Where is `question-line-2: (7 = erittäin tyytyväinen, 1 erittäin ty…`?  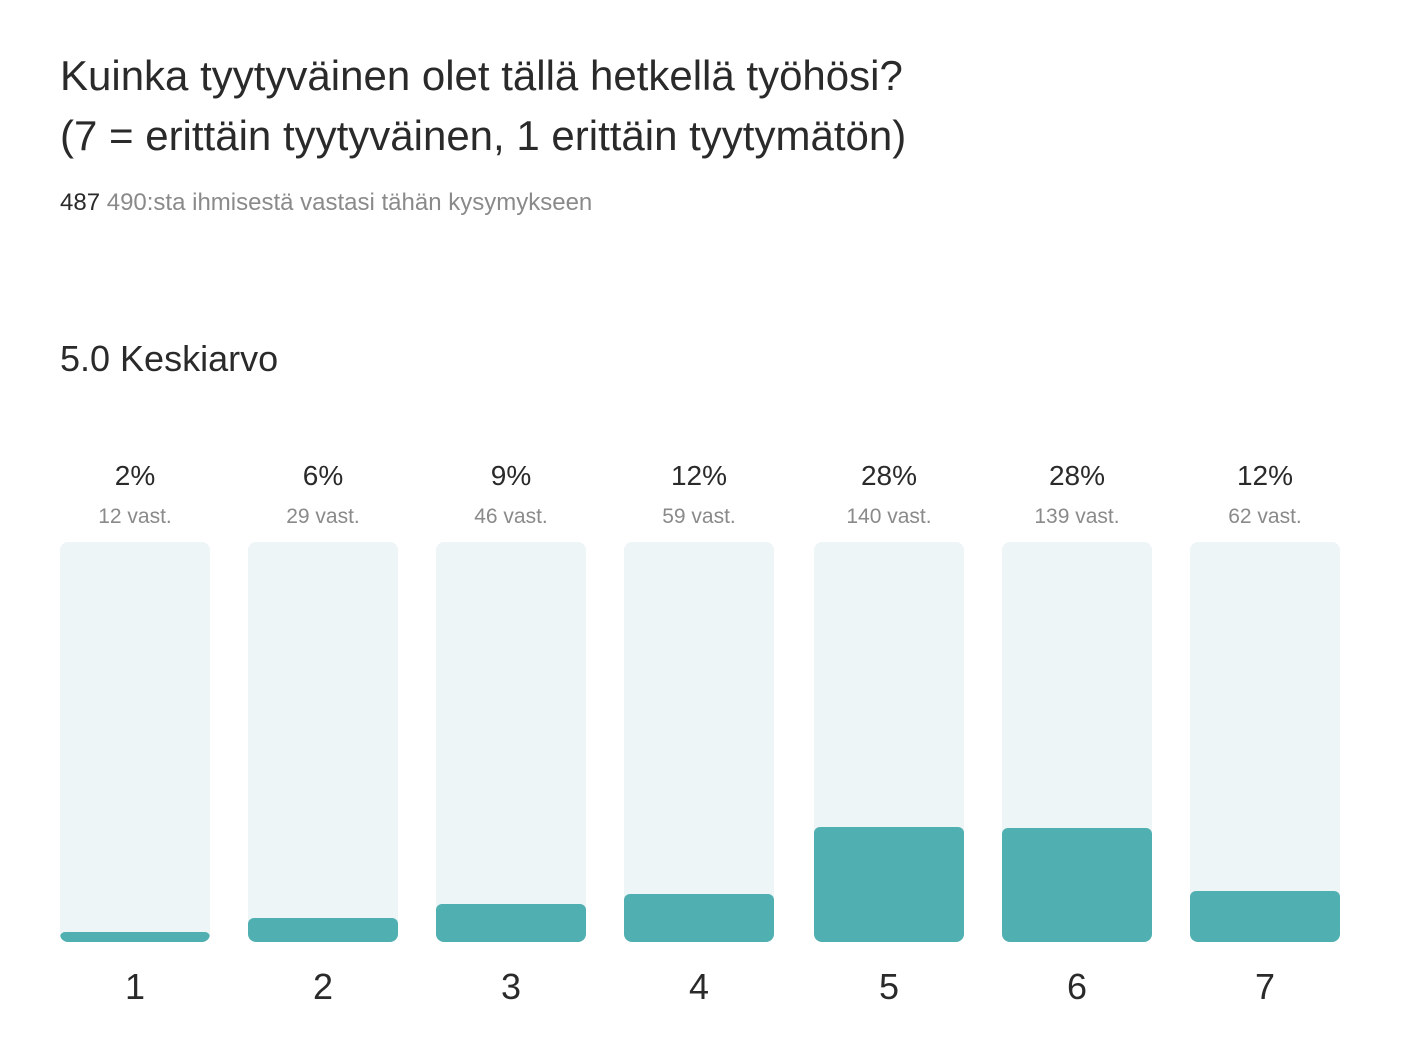 question-line-2: (7 = erittäin tyytyväinen, 1 erittäin ty… is located at coordinates (483, 135).